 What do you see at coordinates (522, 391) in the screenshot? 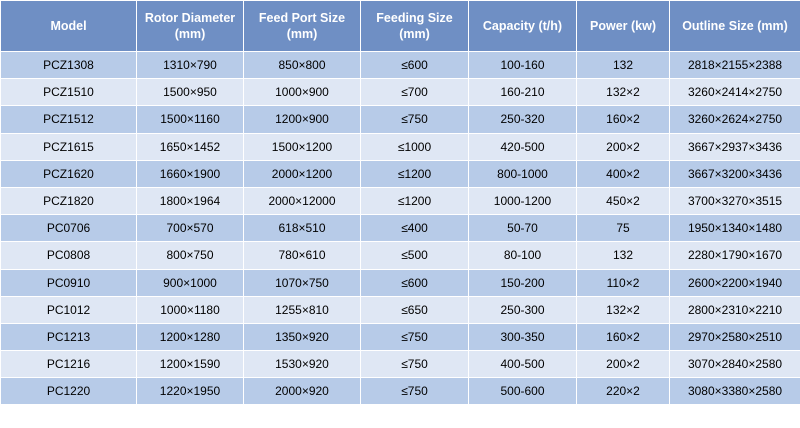
I see `capacity-cell: 500-600` at bounding box center [522, 391].